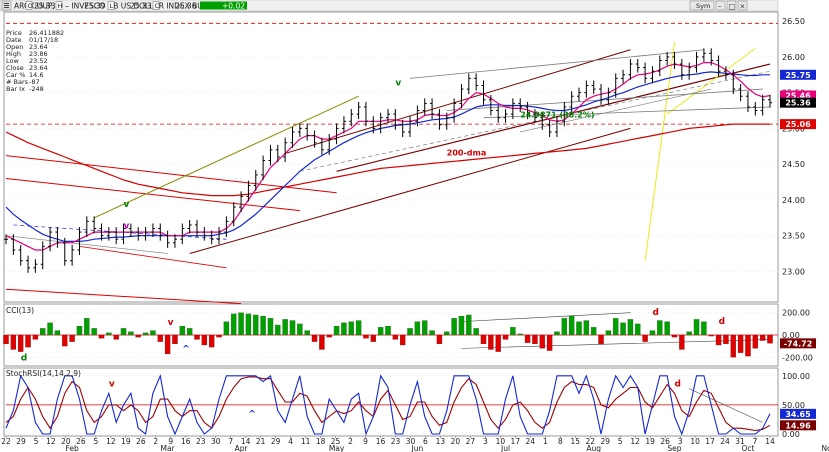 The height and width of the screenshot is (452, 829). Describe the element at coordinates (791, 335) in the screenshot. I see `cci-axis-tick: 0.00` at that location.